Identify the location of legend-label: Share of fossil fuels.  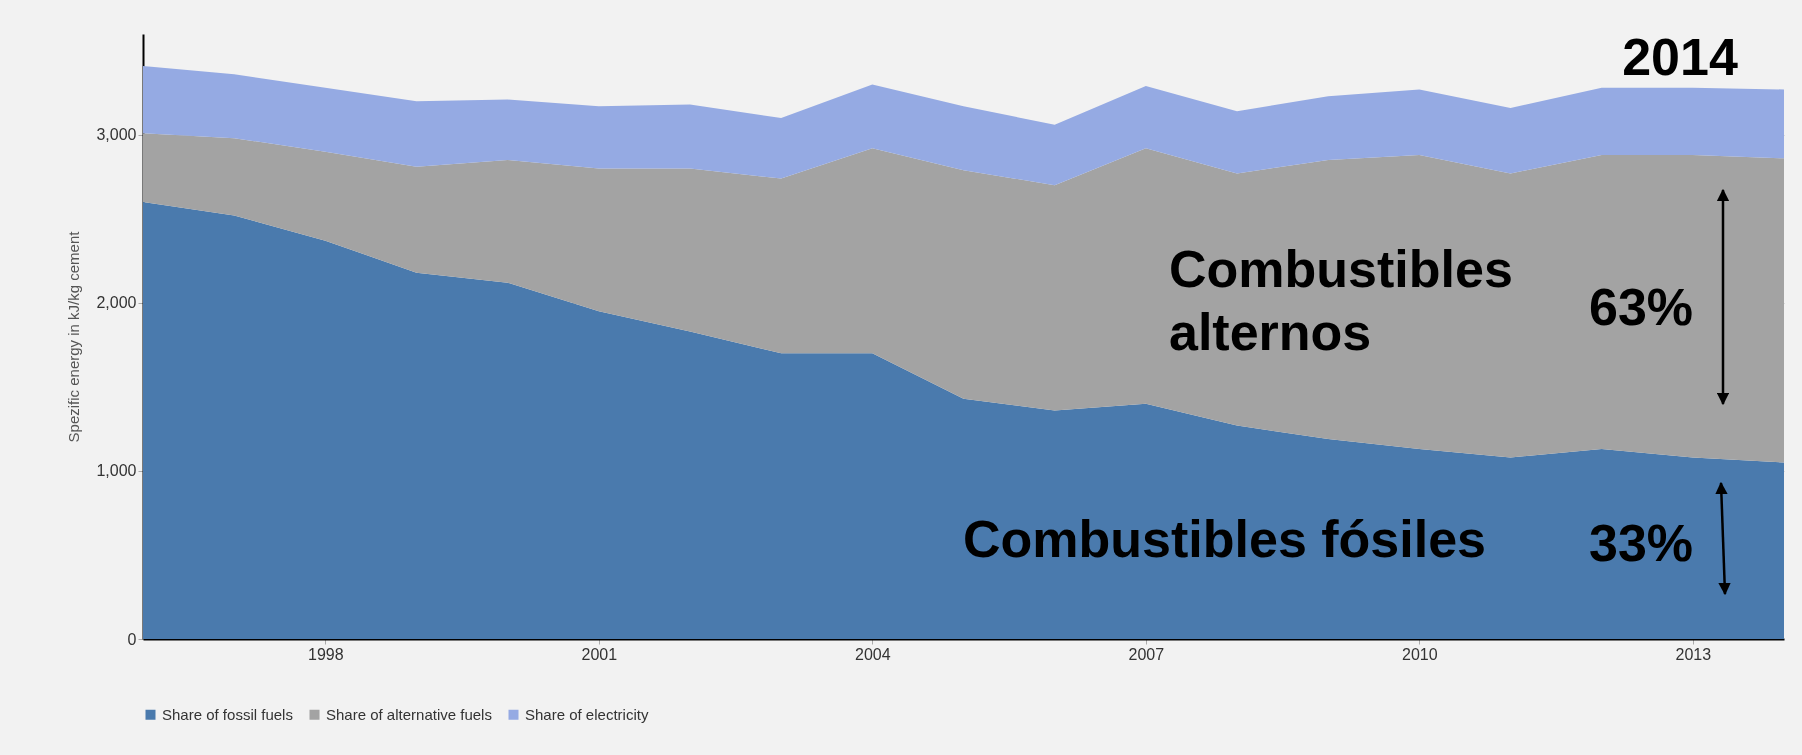
(227, 714).